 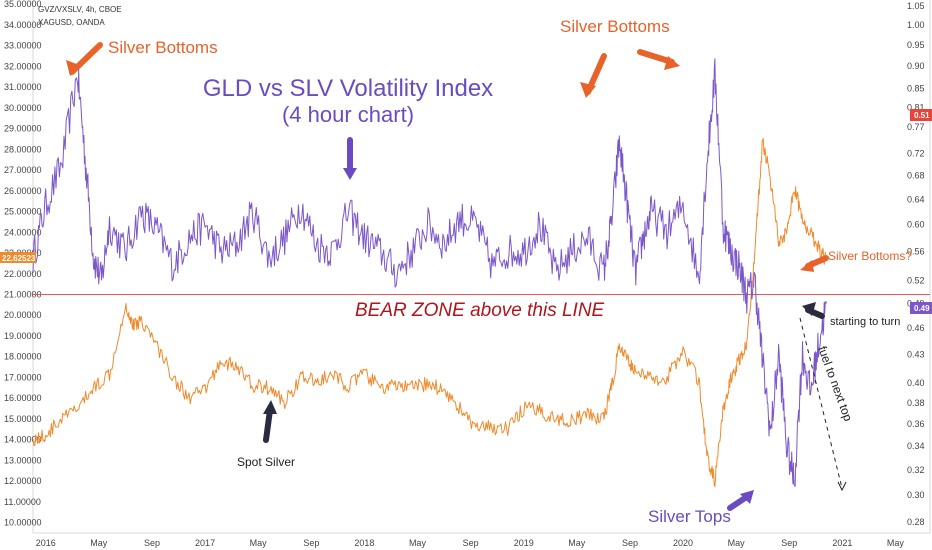 What do you see at coordinates (916, 424) in the screenshot?
I see `right-axis-tick-label: 0.36` at bounding box center [916, 424].